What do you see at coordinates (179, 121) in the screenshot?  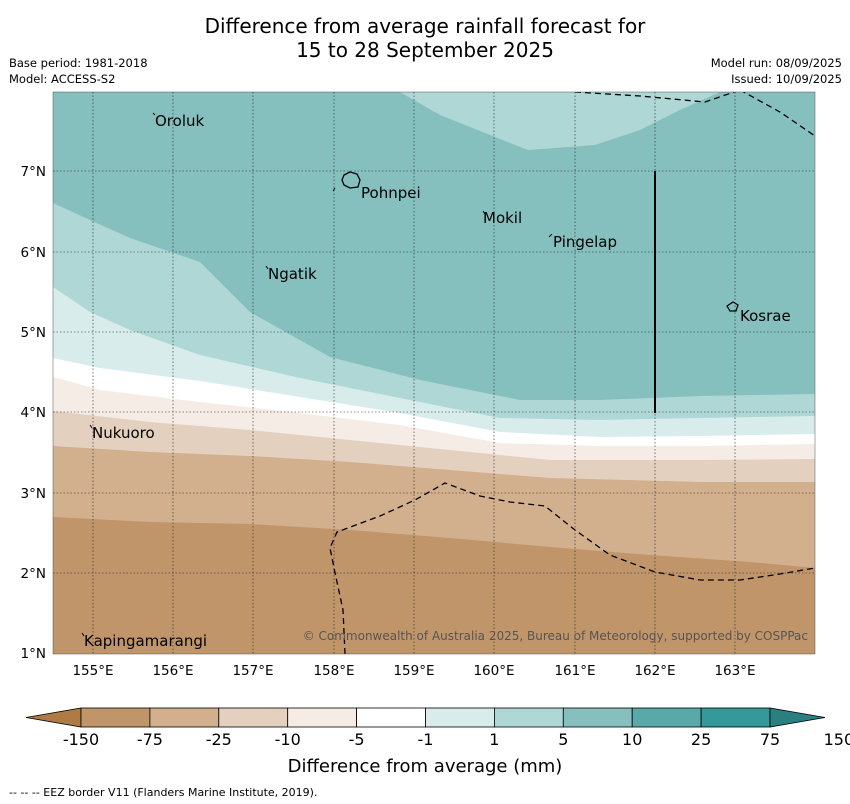 I see `label-oroluk: Oroluk` at bounding box center [179, 121].